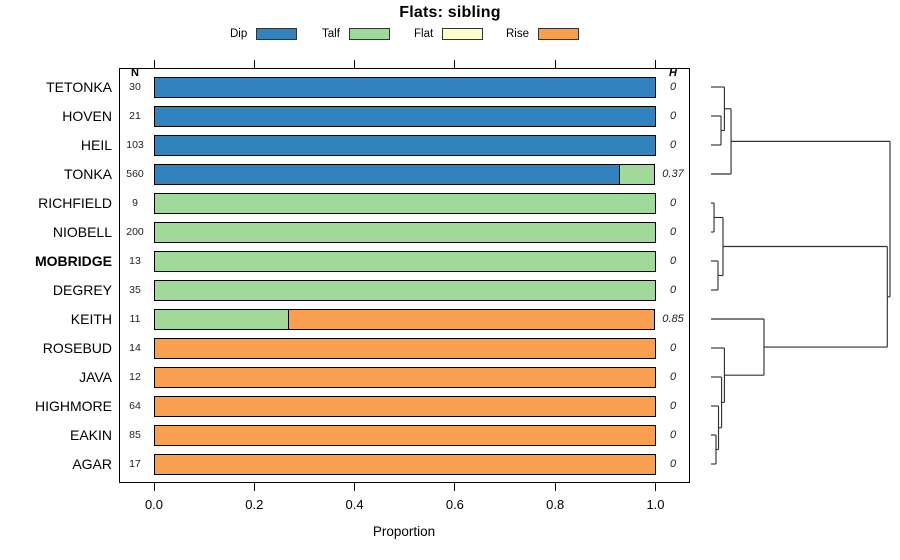 The image size is (900, 560). What do you see at coordinates (135, 145) in the screenshot?
I see `n-value: 103` at bounding box center [135, 145].